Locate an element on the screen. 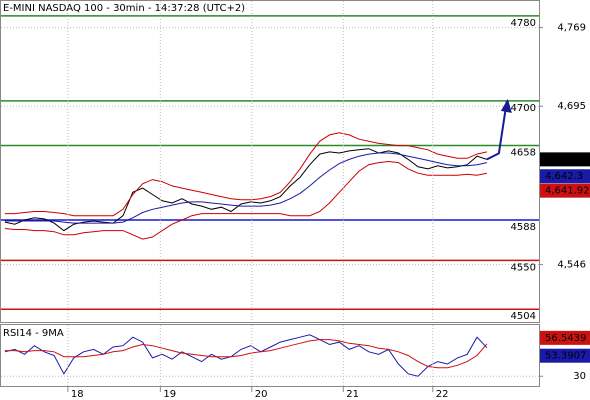 The width and height of the screenshot is (590, 400). price-tag-label: 4,645 is located at coordinates (559, 159).